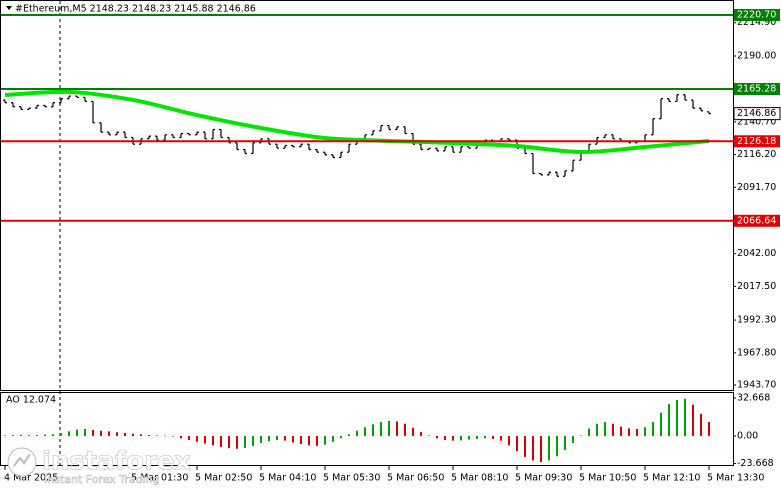 The image size is (781, 489). I want to click on level-label: 2165.28, so click(756, 89).